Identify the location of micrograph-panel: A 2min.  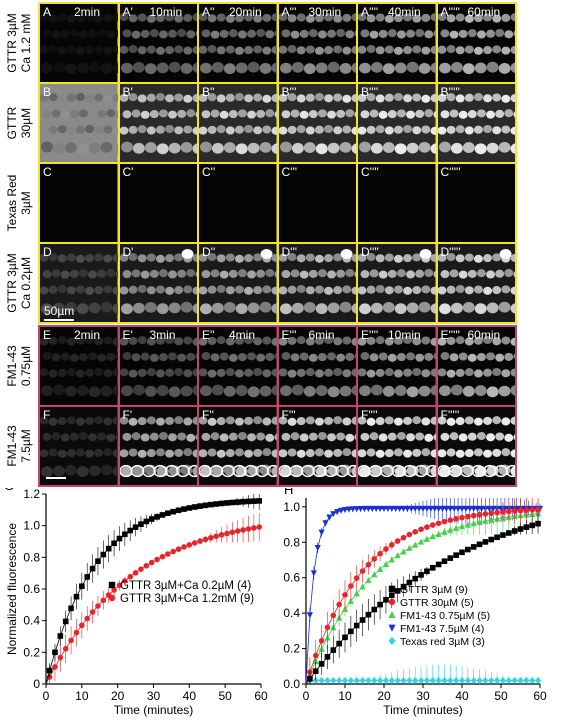
(79, 43).